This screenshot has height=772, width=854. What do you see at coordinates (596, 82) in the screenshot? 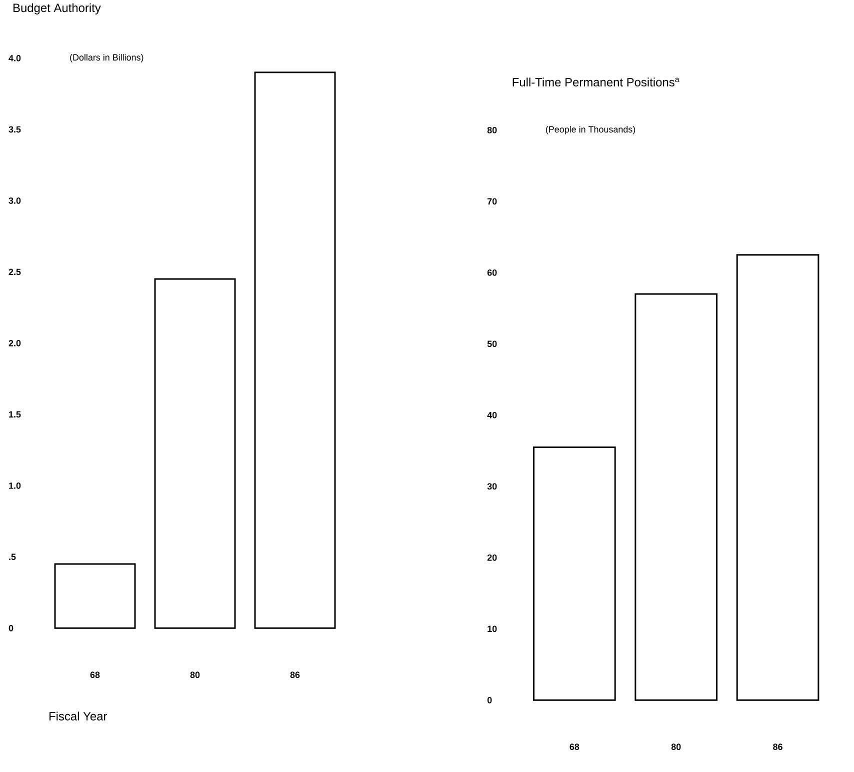
I see `chart-title: Full-Time Permanent Positions$^{a}$` at bounding box center [596, 82].